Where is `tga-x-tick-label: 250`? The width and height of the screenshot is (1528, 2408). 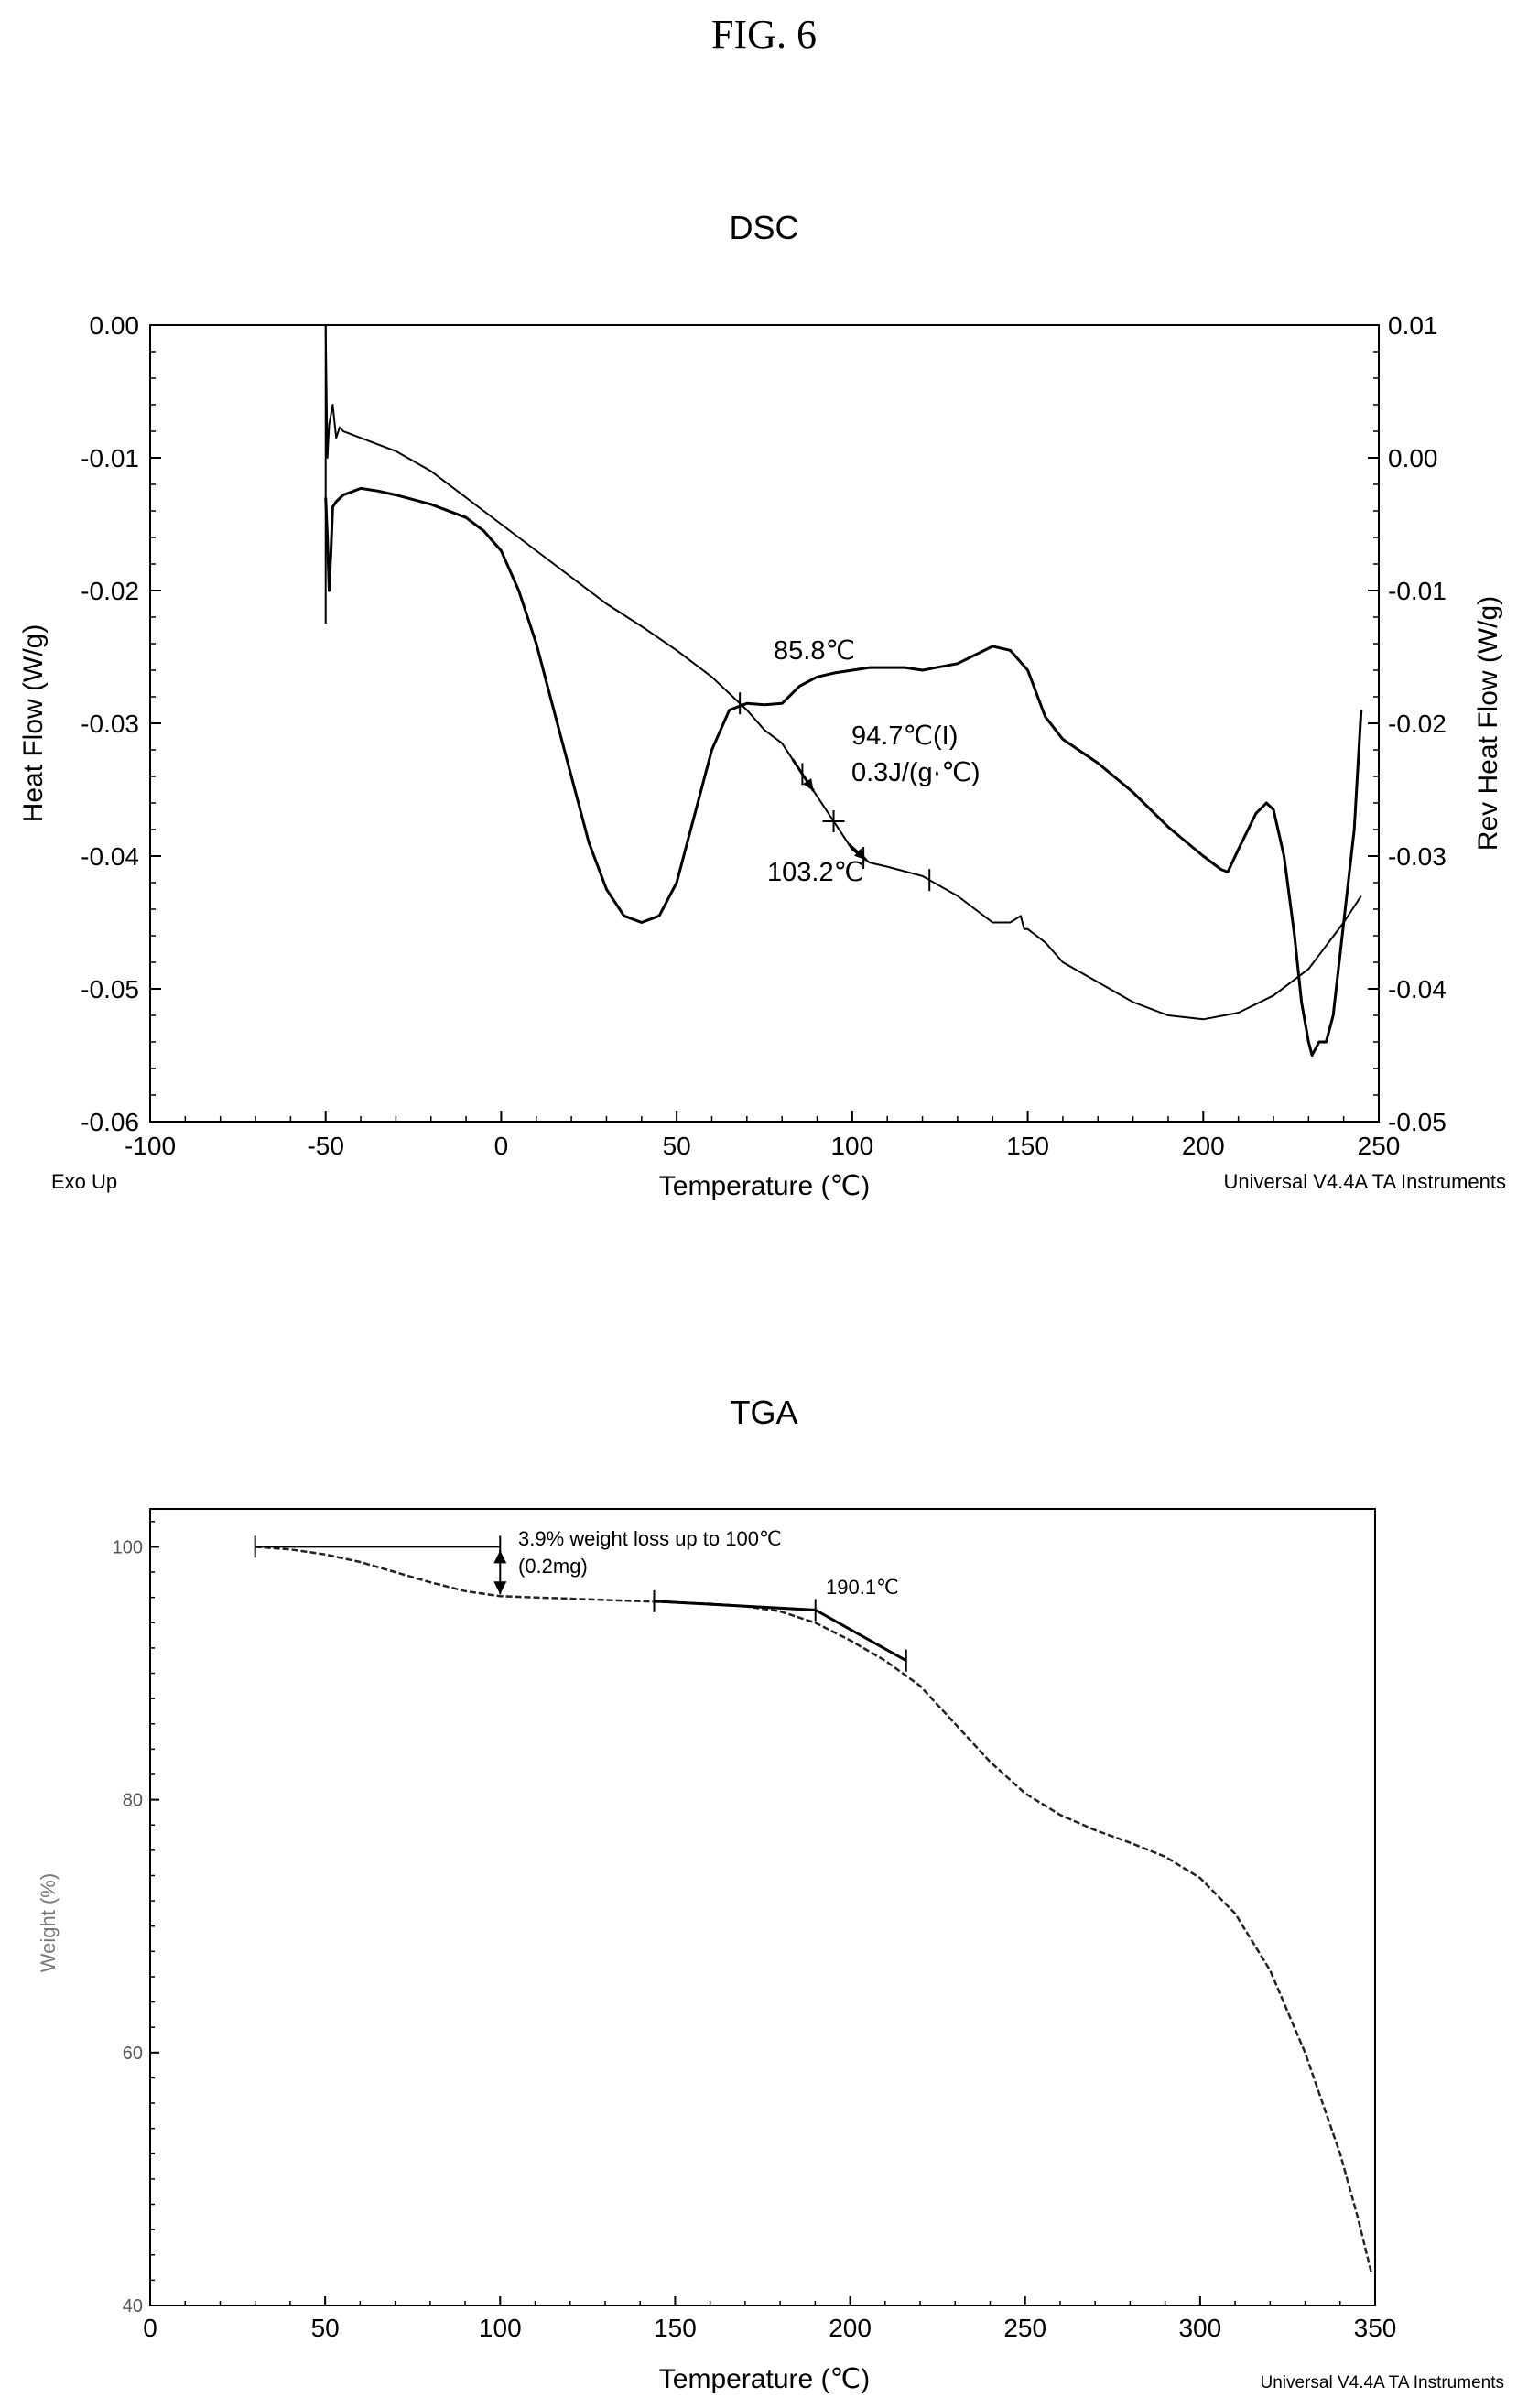
tga-x-tick-label: 250 is located at coordinates (1024, 2328).